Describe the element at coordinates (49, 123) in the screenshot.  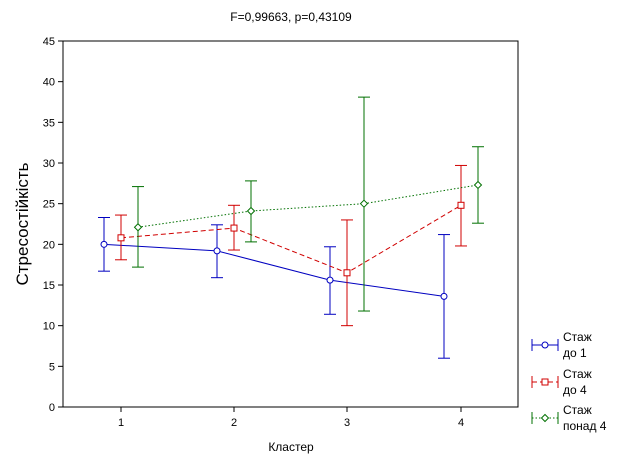
I see `y-tick-label: 35` at that location.